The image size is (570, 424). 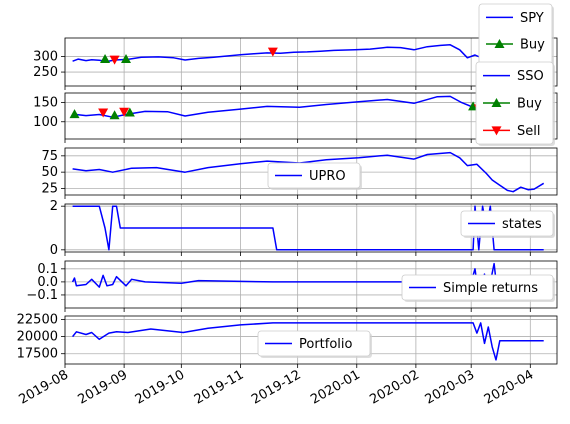 What do you see at coordinates (160, 387) in the screenshot?
I see `x-tick-label: 2019-10` at bounding box center [160, 387].